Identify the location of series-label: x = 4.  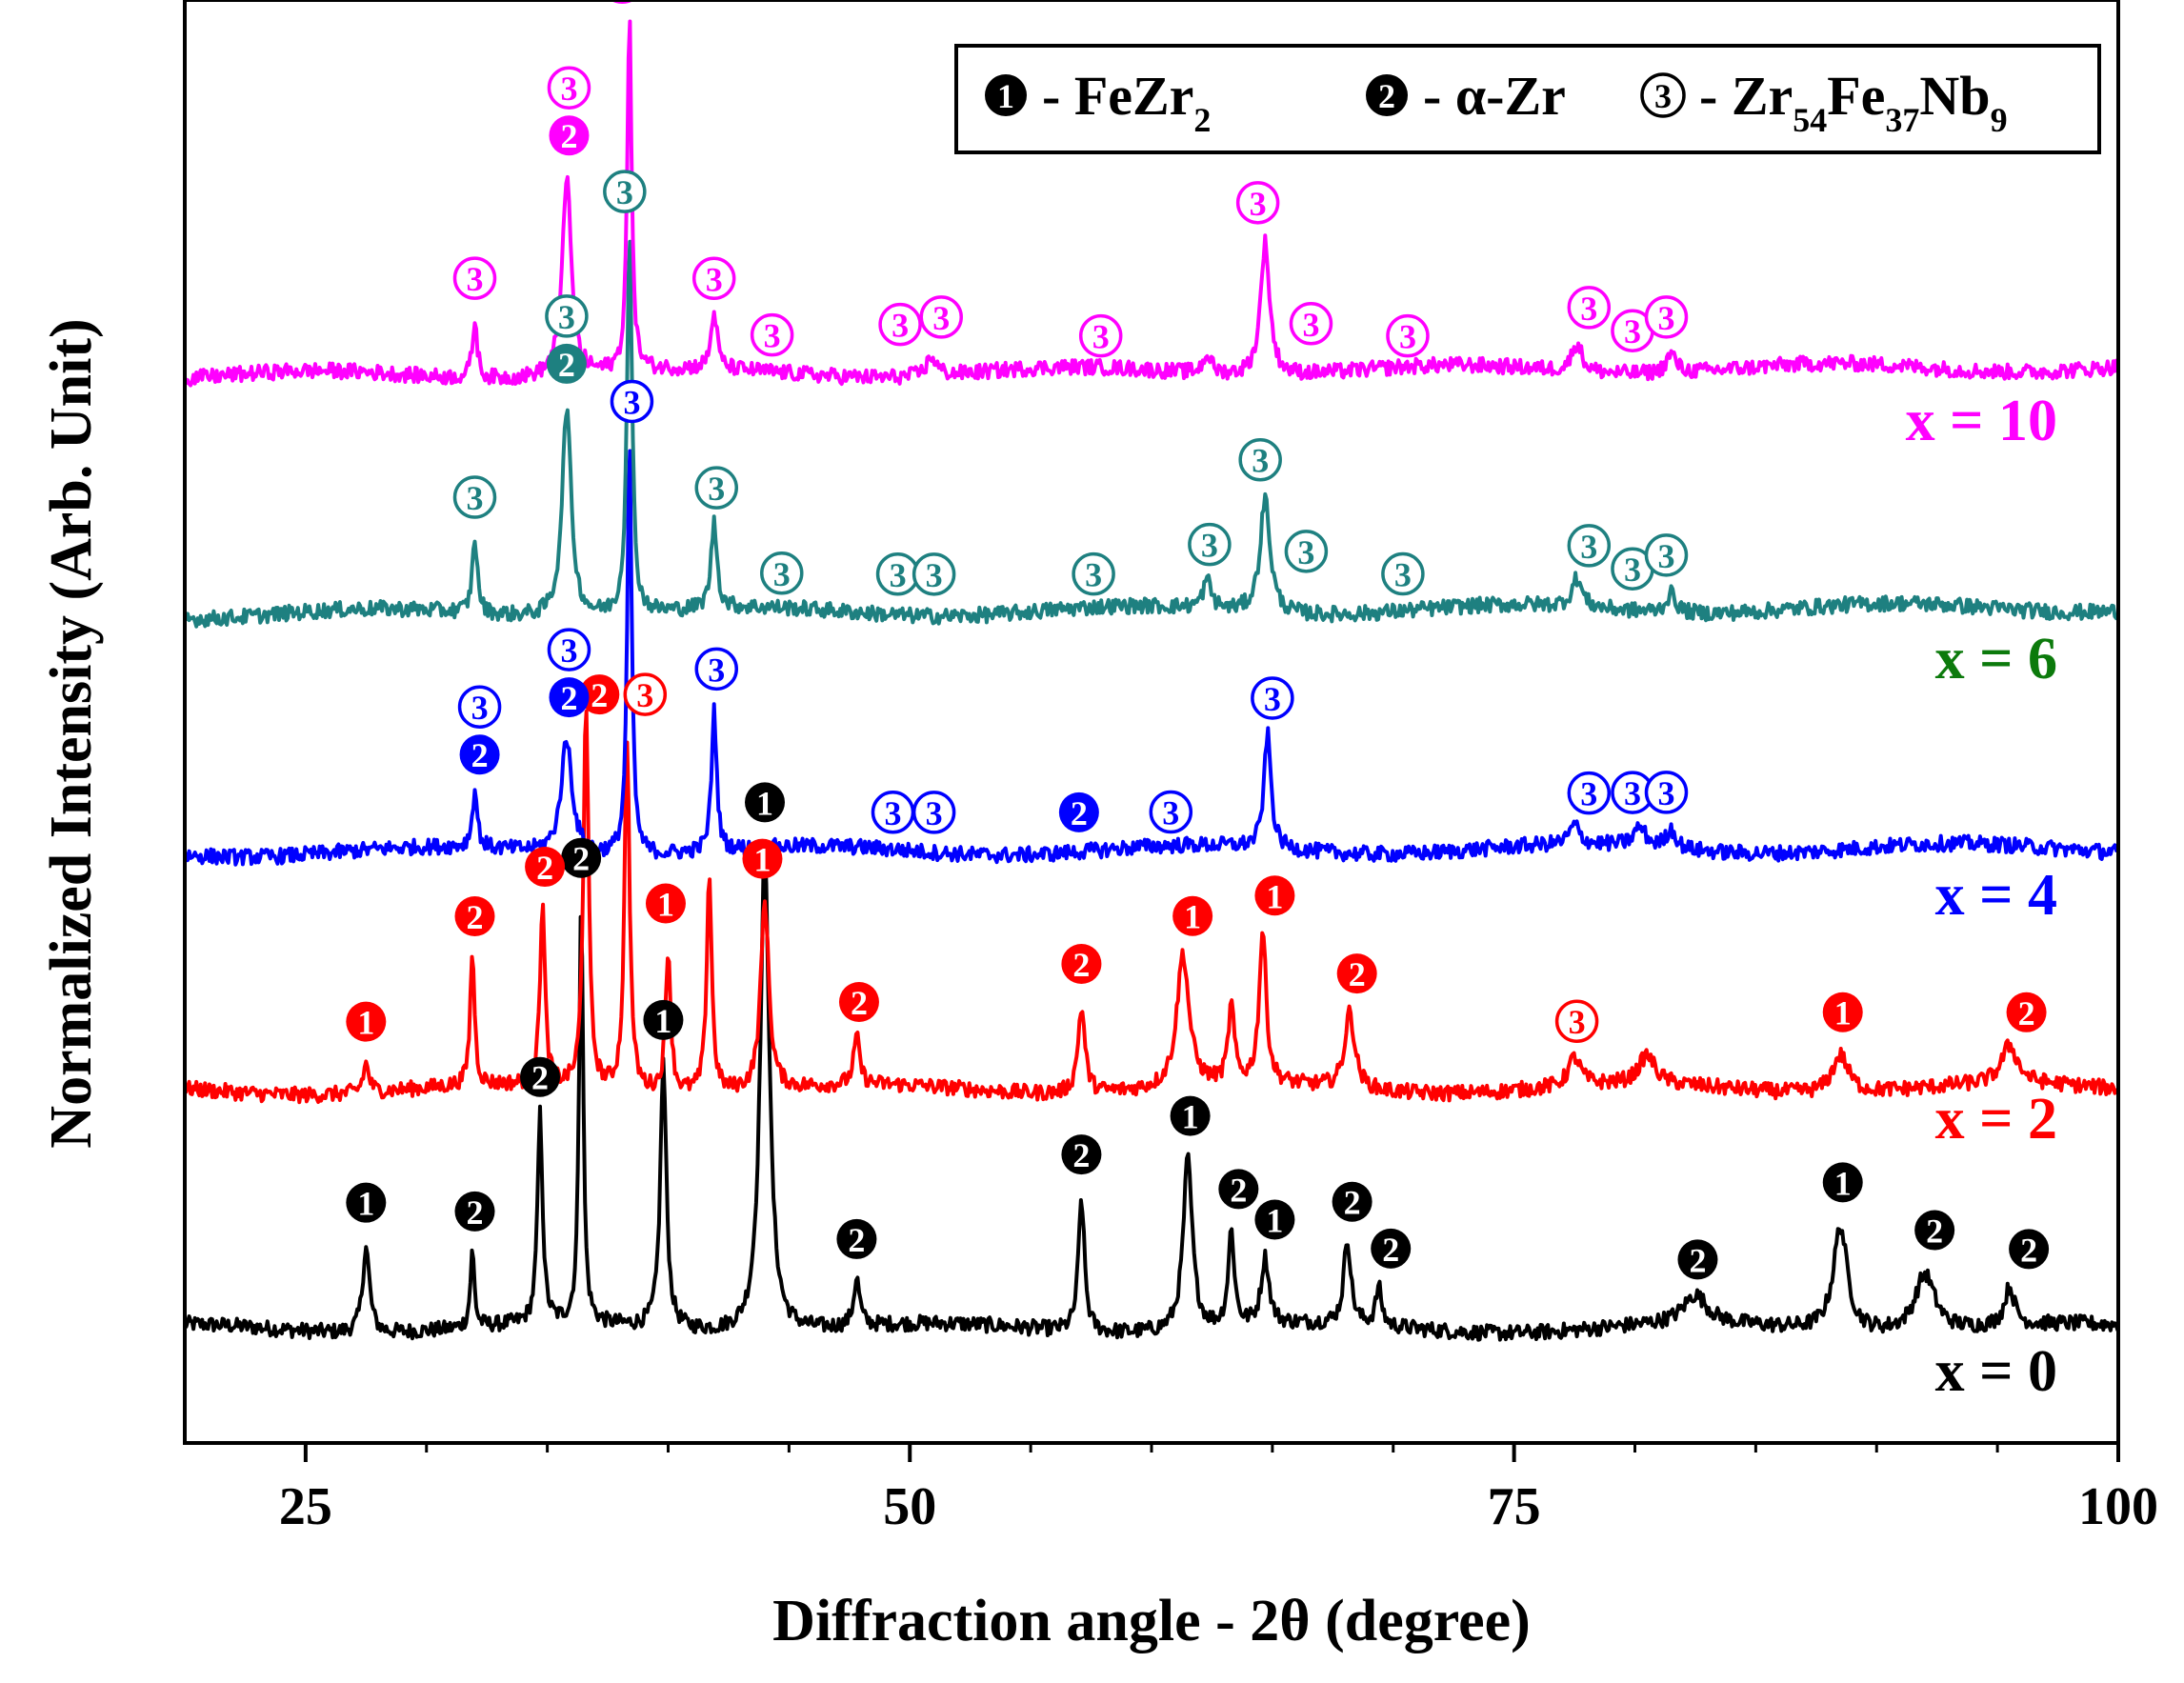
(1996, 895).